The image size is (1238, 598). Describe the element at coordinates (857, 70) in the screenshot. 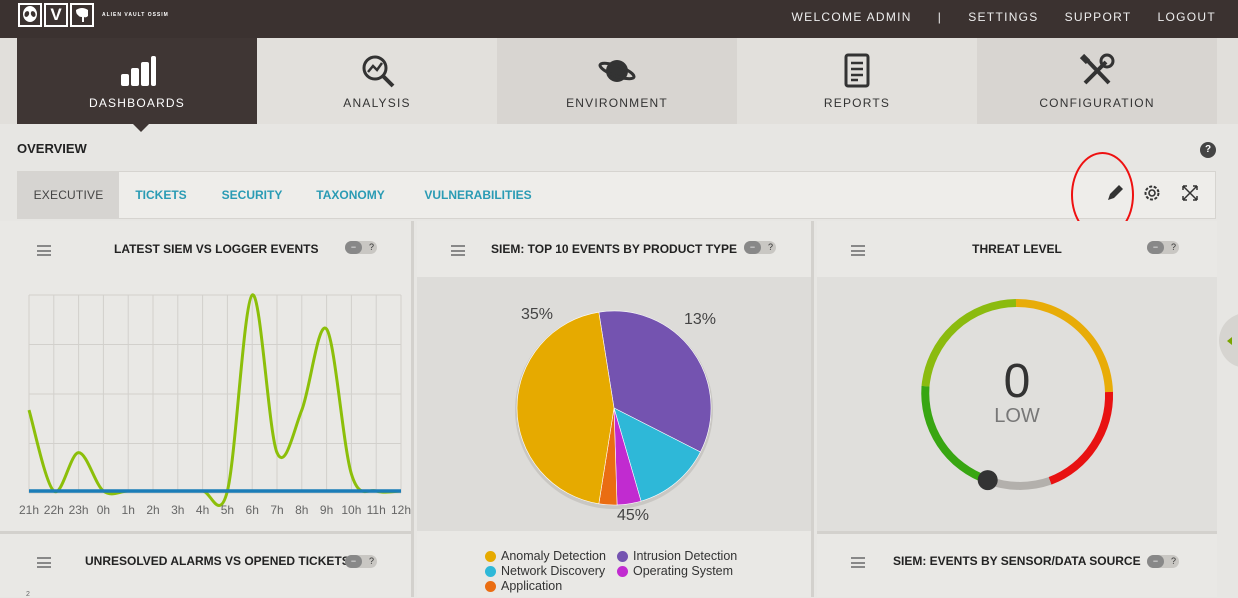

I see `document-icon` at that location.